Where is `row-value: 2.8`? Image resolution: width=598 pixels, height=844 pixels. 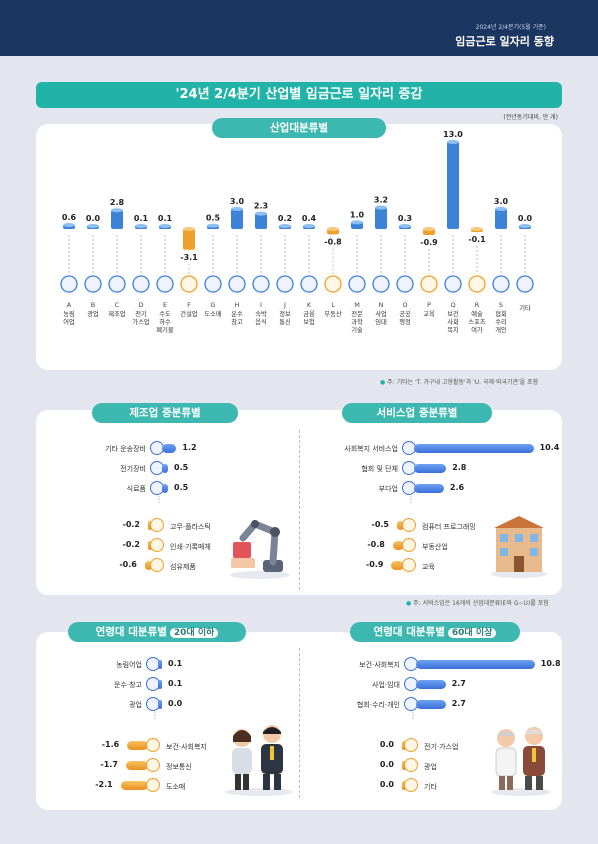
row-value: 2.8 is located at coordinates (459, 467).